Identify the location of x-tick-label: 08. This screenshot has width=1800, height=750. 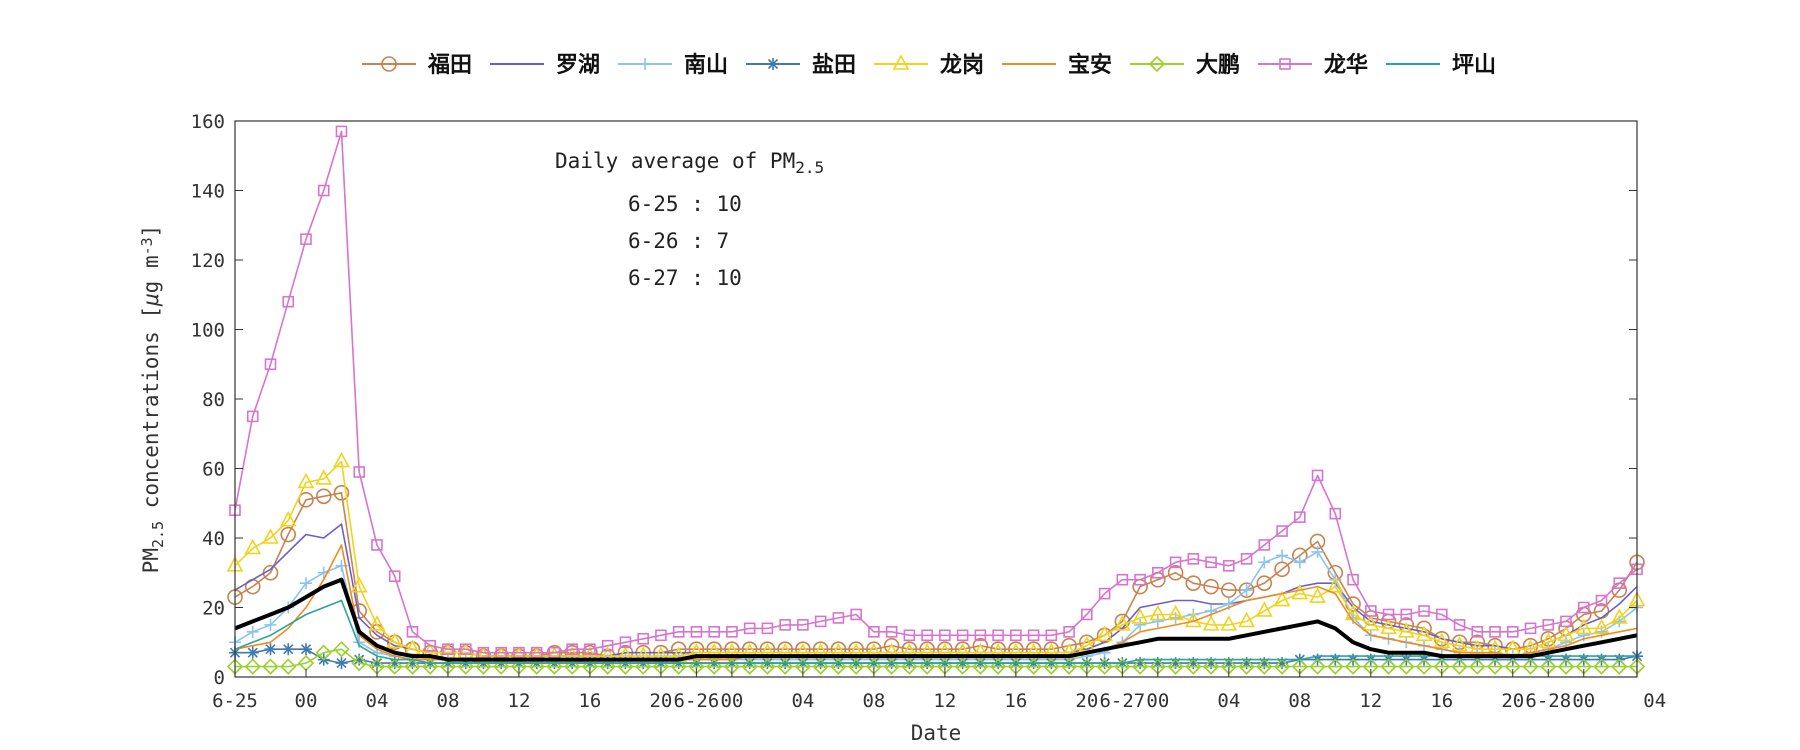
(873, 701).